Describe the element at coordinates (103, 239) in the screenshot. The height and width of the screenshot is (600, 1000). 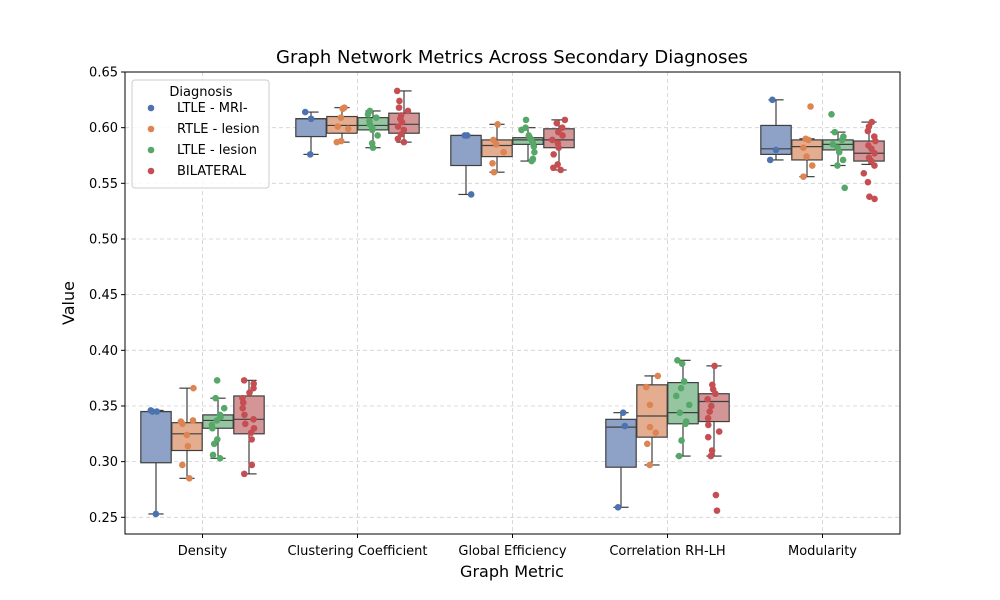
I see `y-tick-label: 0.50` at that location.